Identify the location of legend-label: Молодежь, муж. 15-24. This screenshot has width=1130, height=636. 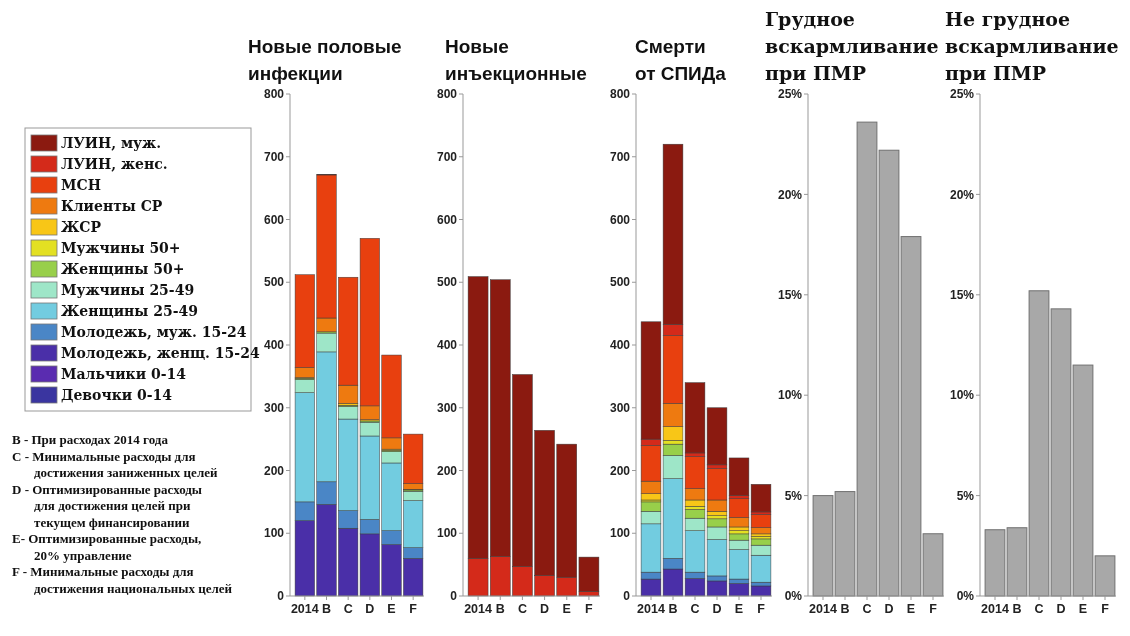
(154, 332).